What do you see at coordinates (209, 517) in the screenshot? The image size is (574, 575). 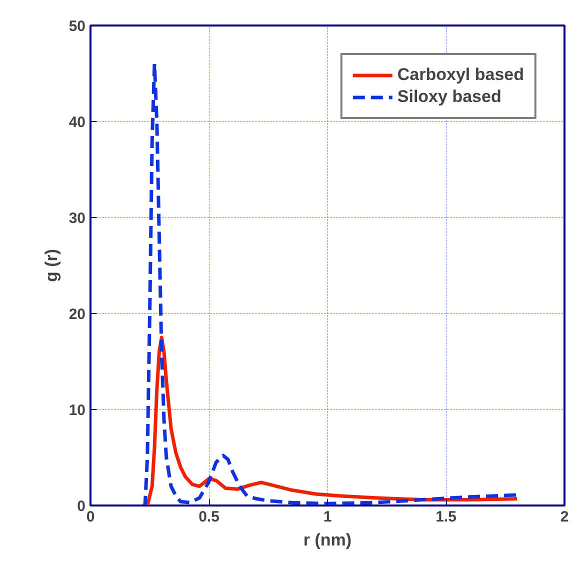 I see `x-tick-label: 0.5` at bounding box center [209, 517].